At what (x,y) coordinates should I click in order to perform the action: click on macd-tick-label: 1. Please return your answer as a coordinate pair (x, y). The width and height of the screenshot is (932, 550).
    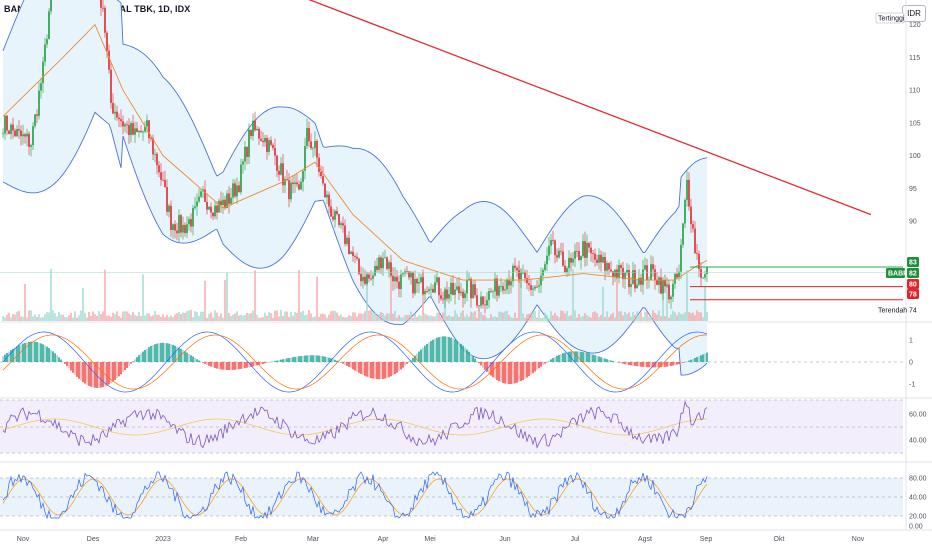
    Looking at the image, I should click on (911, 341).